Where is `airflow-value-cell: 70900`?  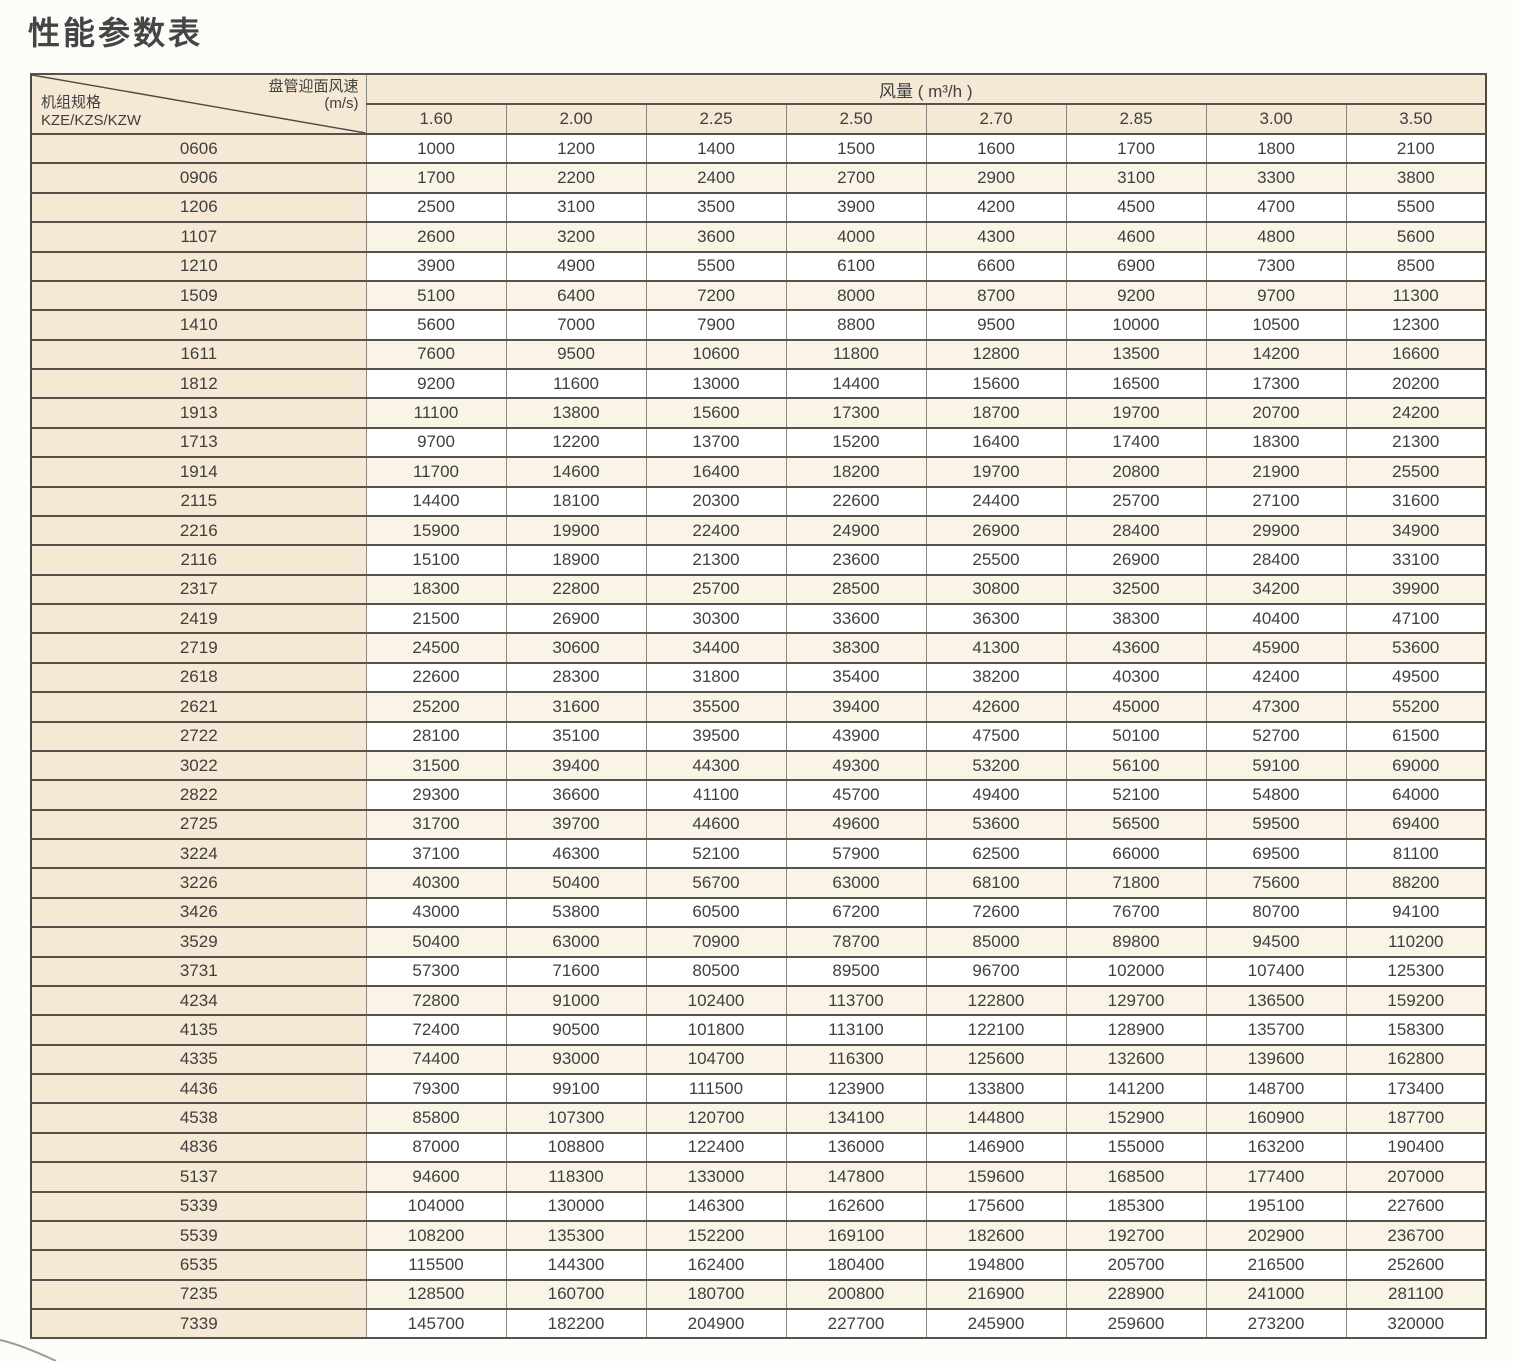
airflow-value-cell: 70900 is located at coordinates (716, 942).